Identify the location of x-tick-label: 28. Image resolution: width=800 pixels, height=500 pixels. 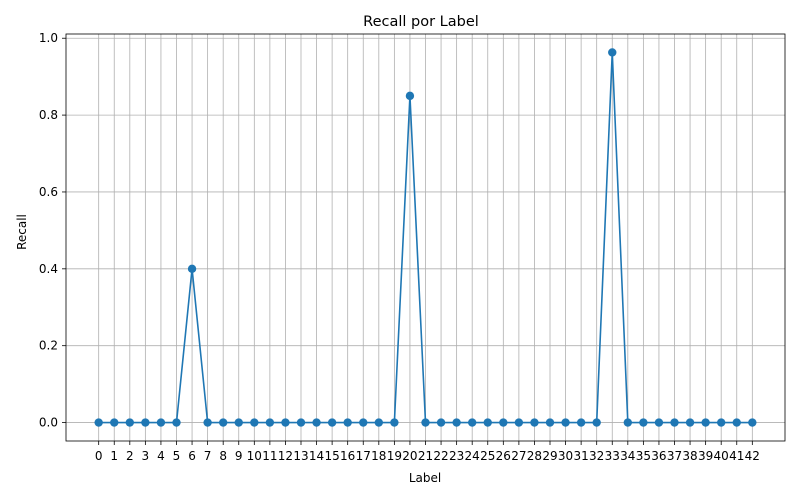
(534, 456).